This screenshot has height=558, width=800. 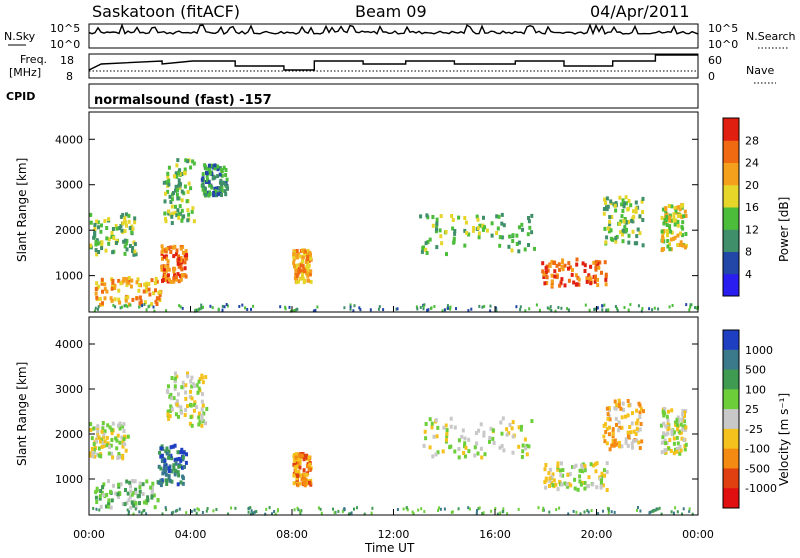 What do you see at coordinates (748, 274) in the screenshot?
I see `colorbar-tick-label: 4` at bounding box center [748, 274].